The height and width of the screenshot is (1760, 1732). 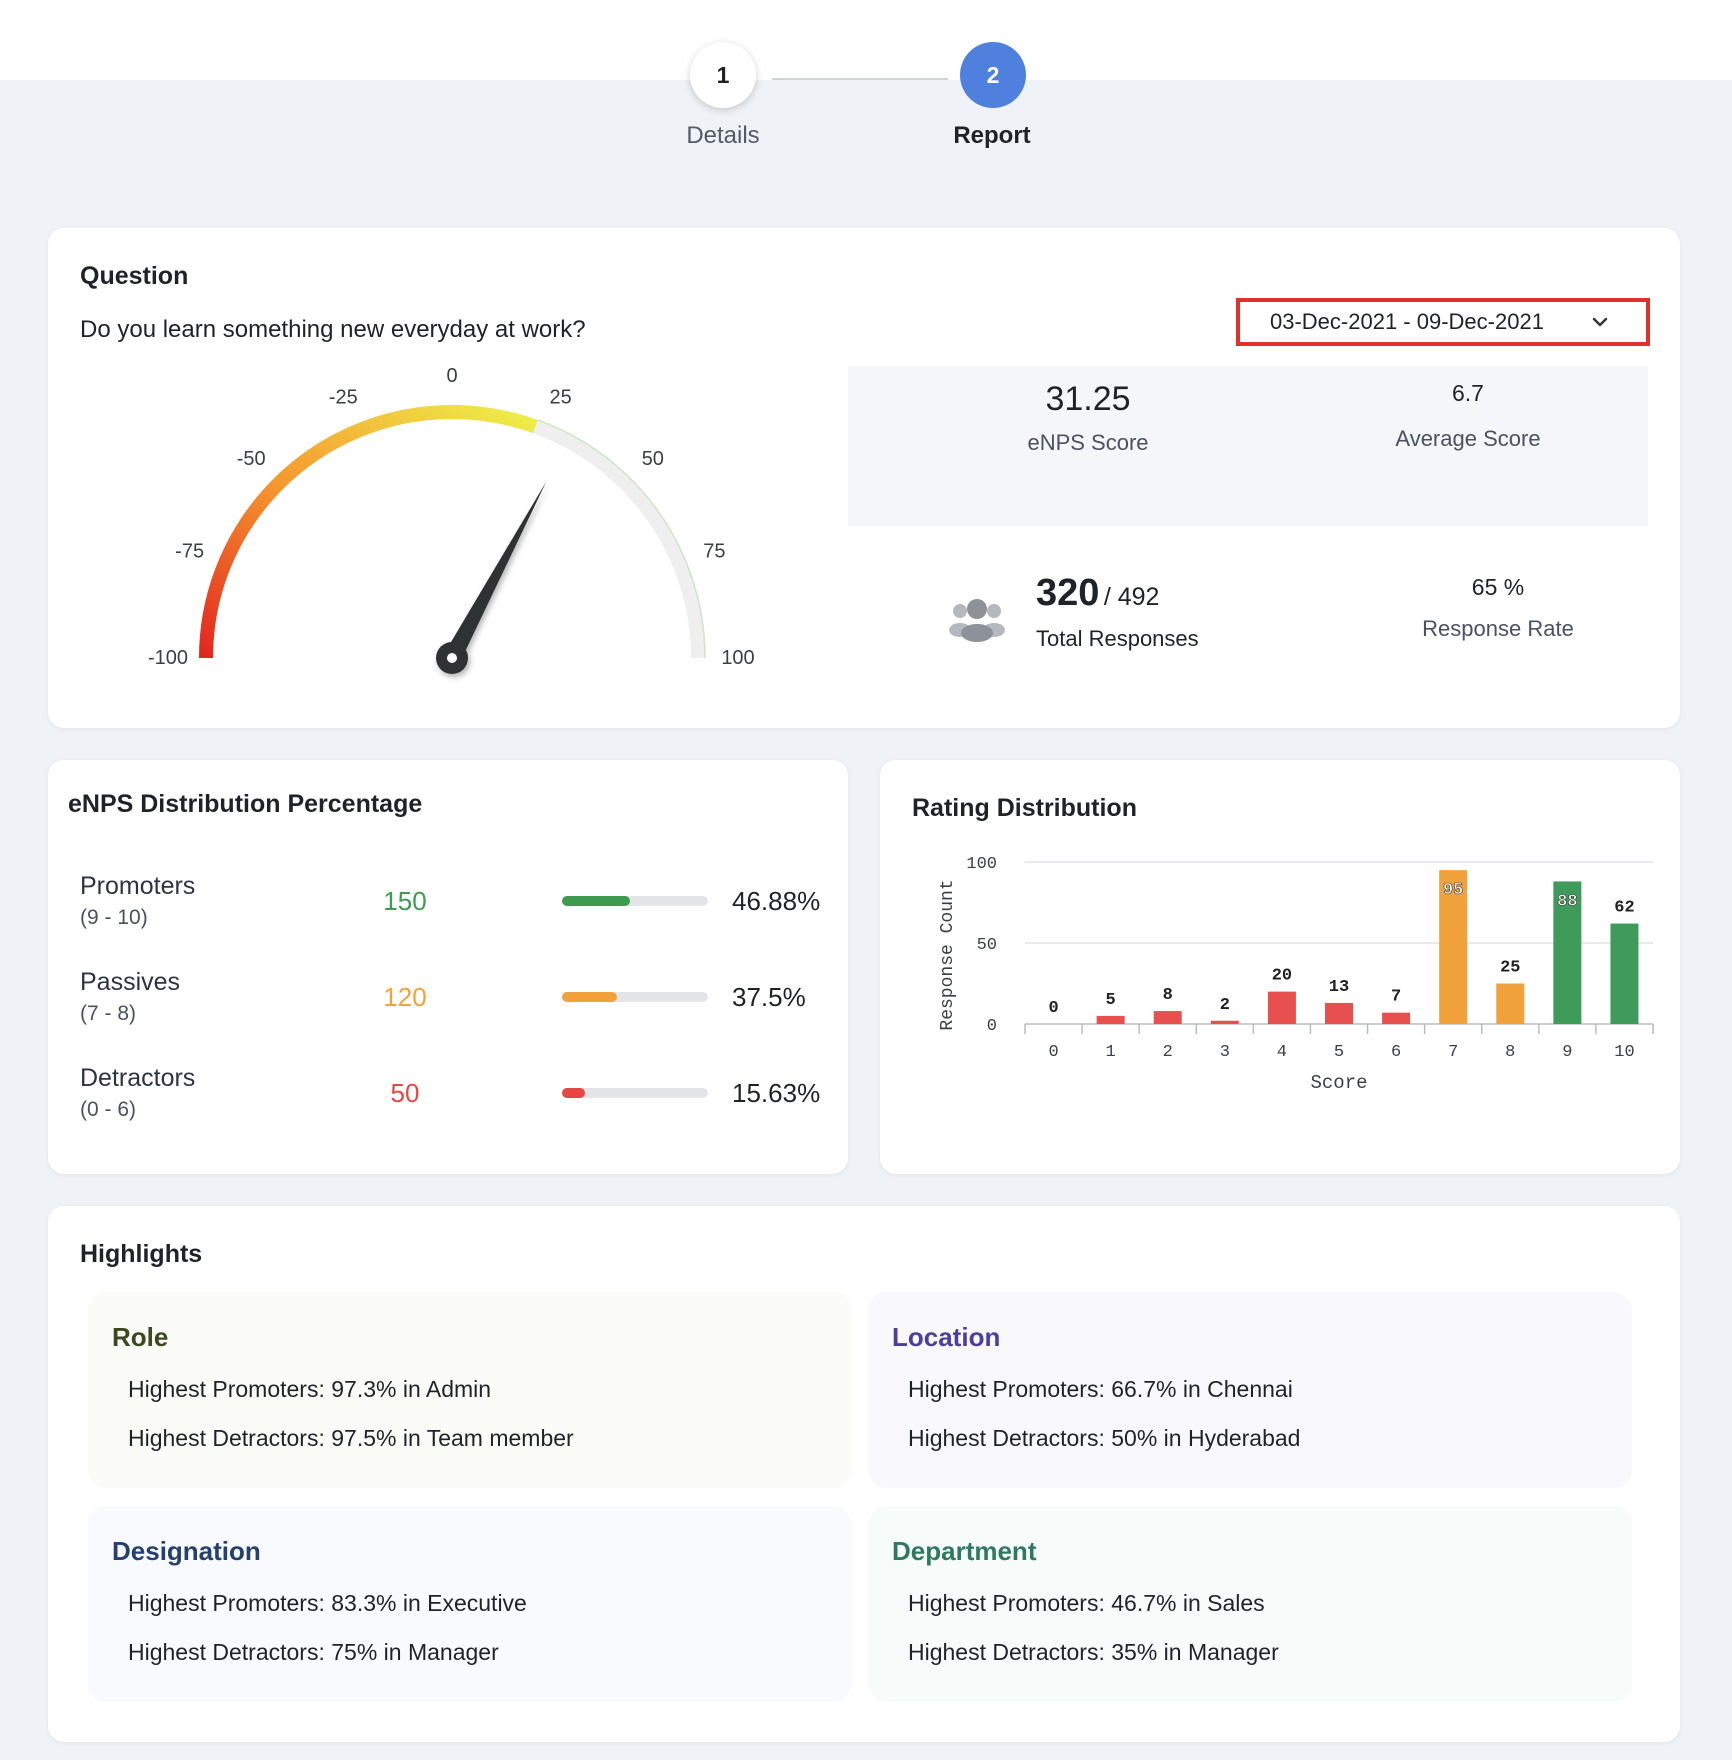 I want to click on highlight-title: Location, so click(x=946, y=1337).